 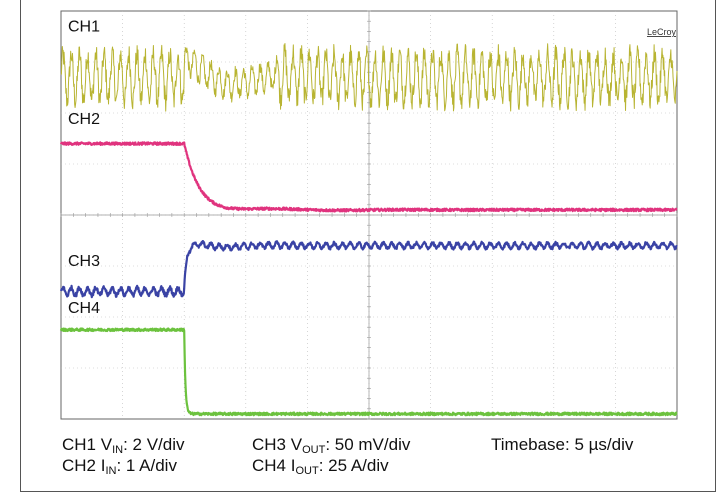 I want to click on caption-ch1: CH1 VIN: 2 V/div, so click(x=123, y=445).